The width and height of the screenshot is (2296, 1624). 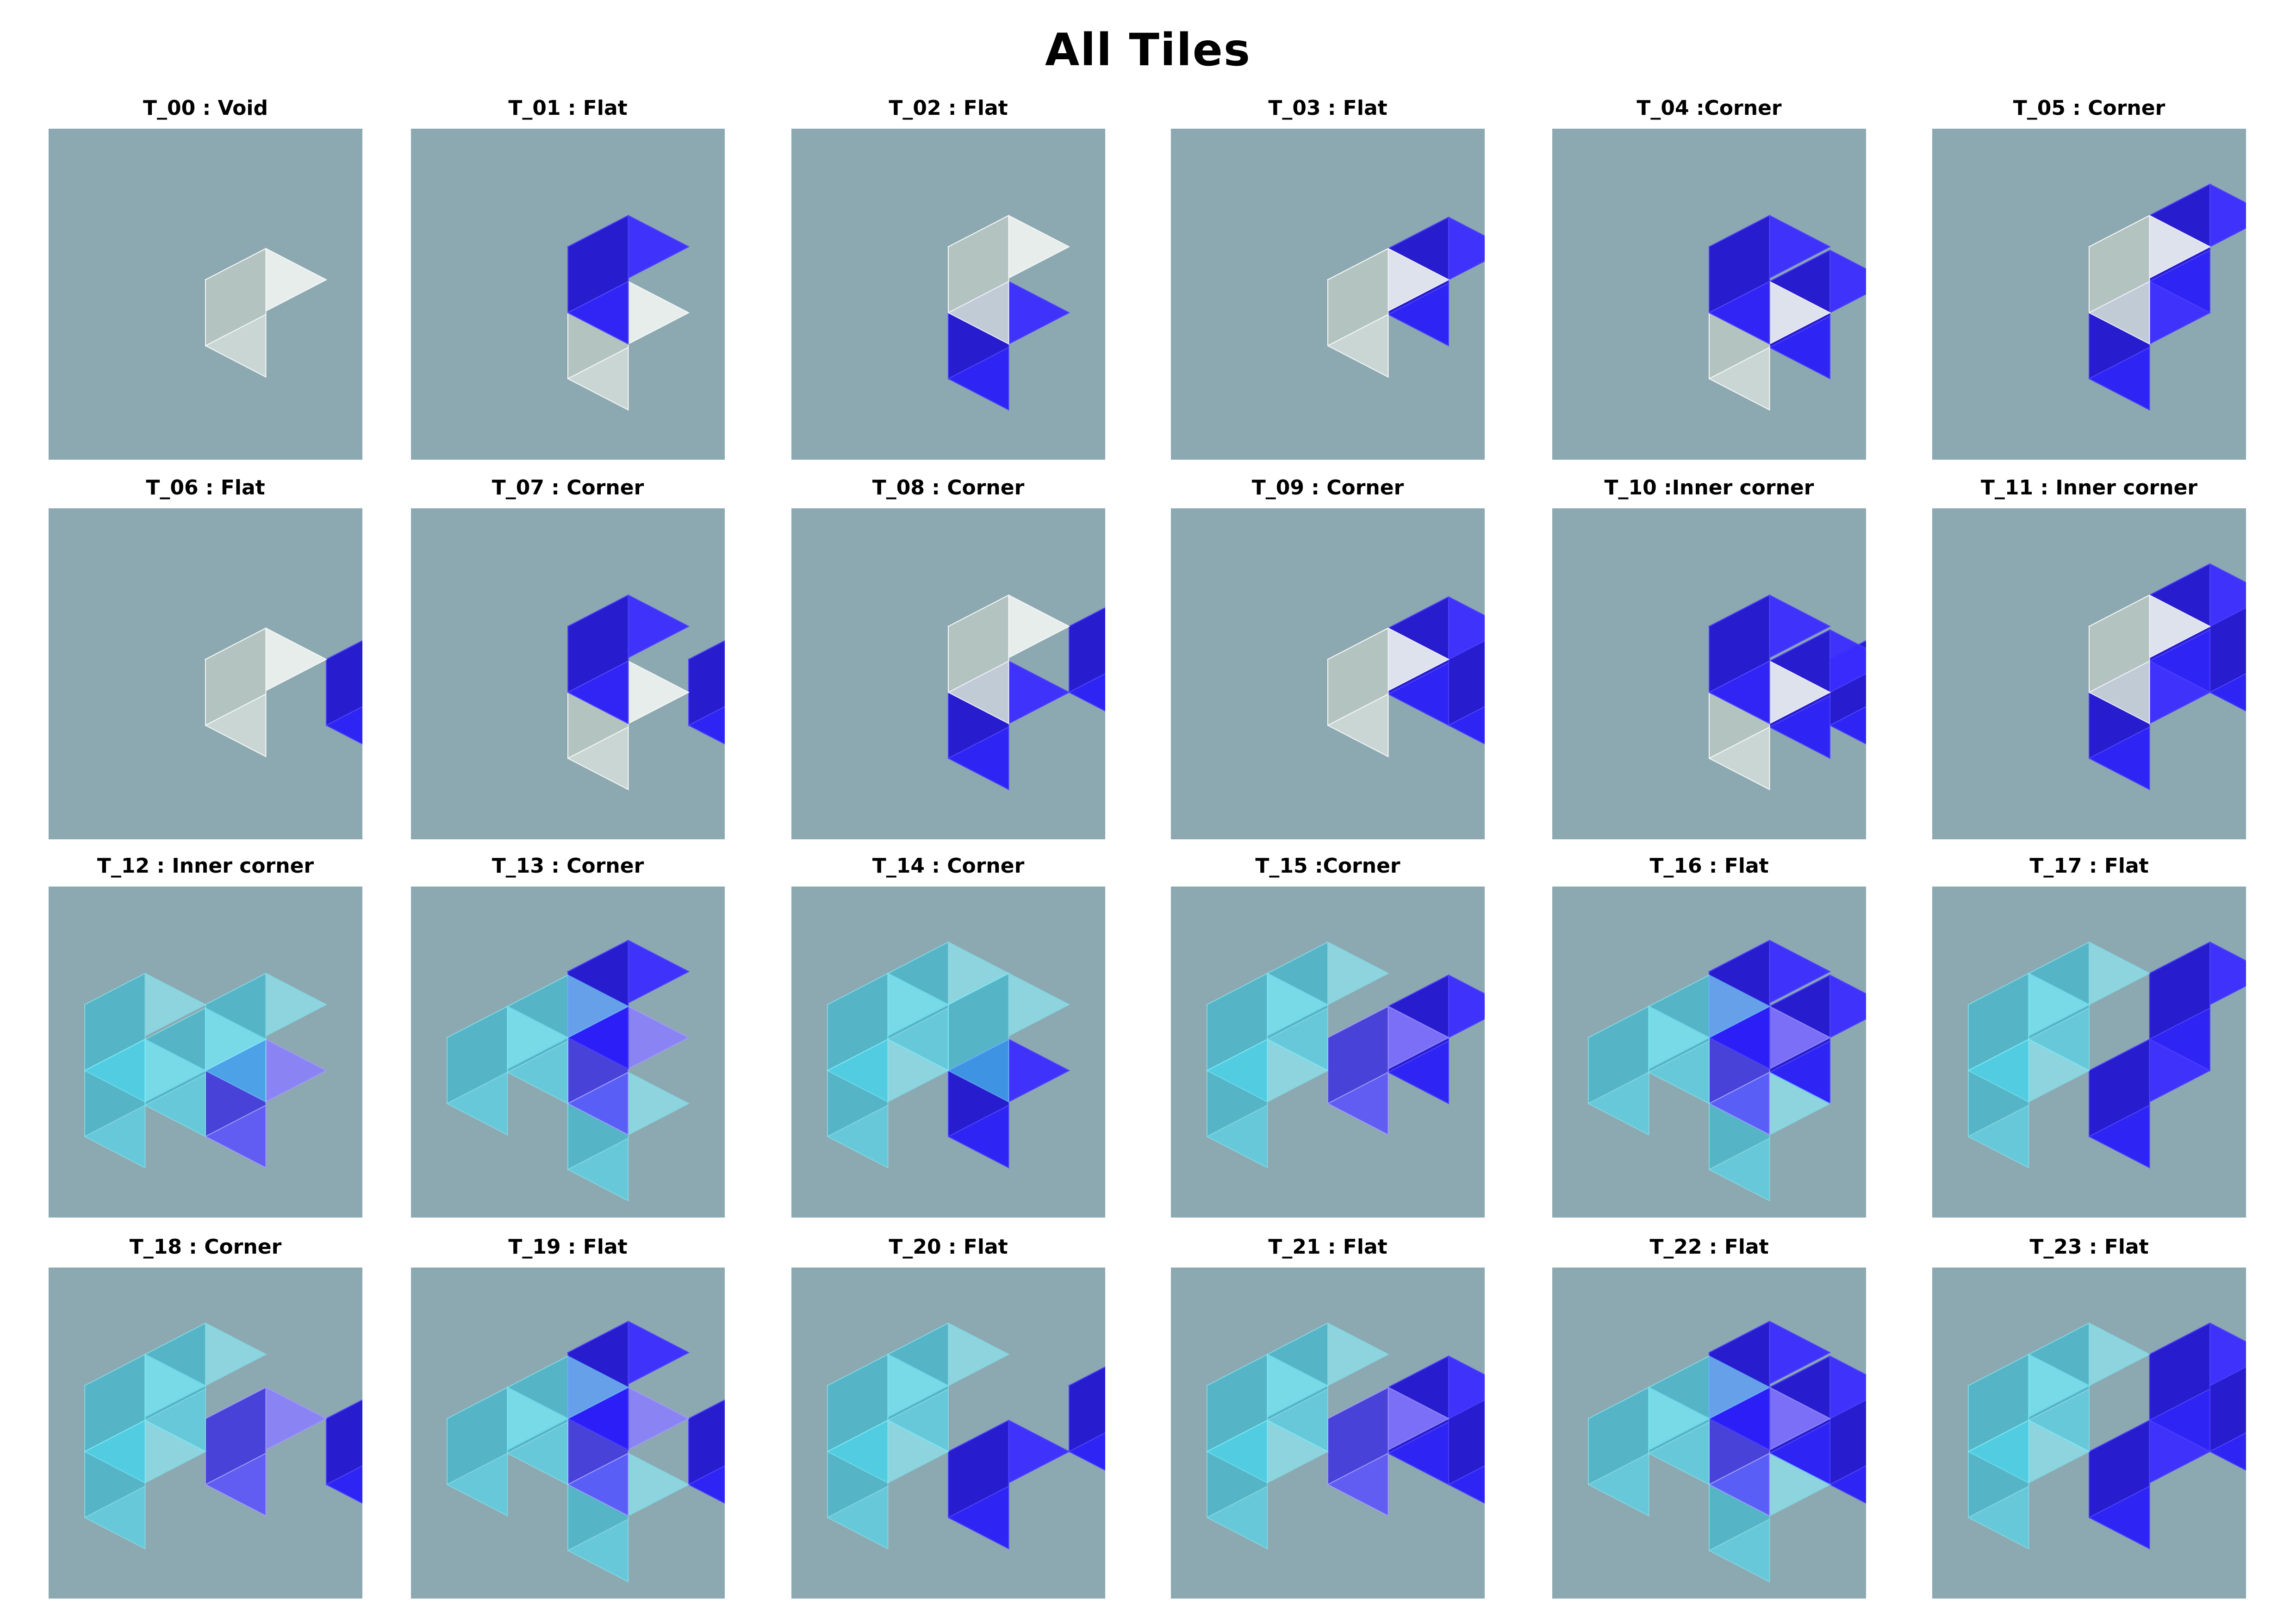 What do you see at coordinates (205, 488) in the screenshot?
I see `tile-label: T_06 : Flat` at bounding box center [205, 488].